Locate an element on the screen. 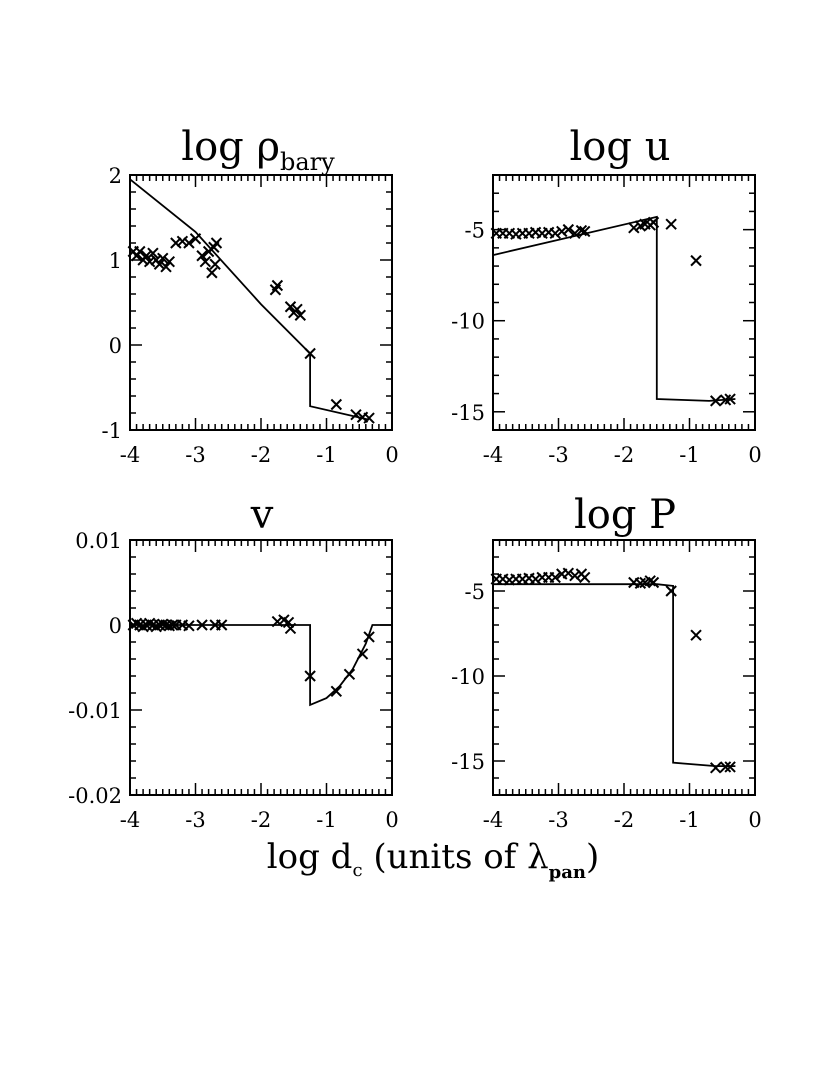  y-tick-label: 2 is located at coordinates (115, 176).